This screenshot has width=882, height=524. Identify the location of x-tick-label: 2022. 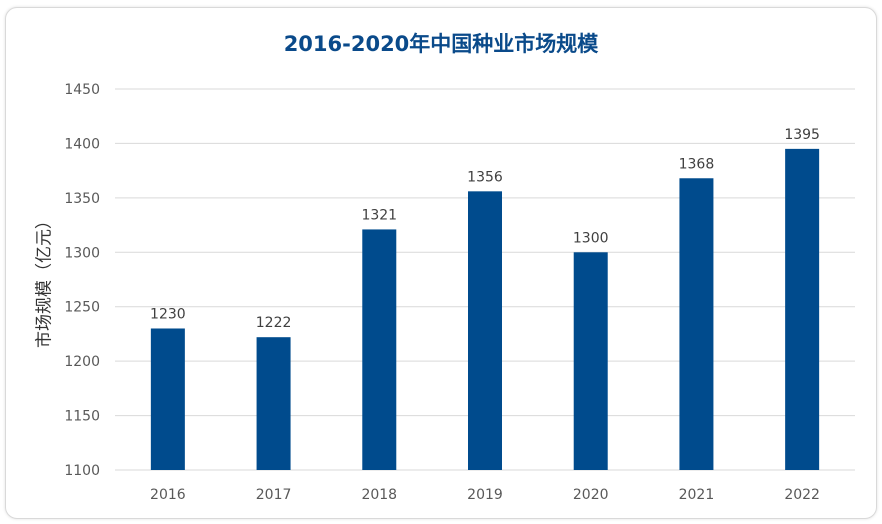
(802, 495).